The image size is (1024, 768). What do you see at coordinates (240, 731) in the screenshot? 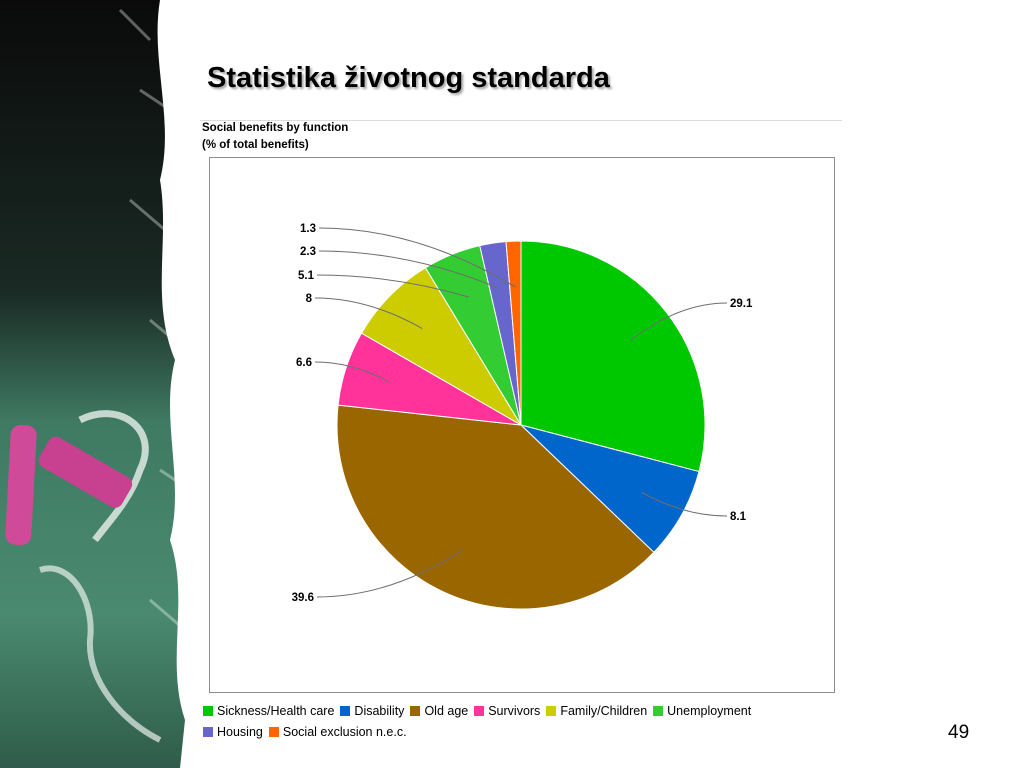
I see `legend-label: Housing` at bounding box center [240, 731].